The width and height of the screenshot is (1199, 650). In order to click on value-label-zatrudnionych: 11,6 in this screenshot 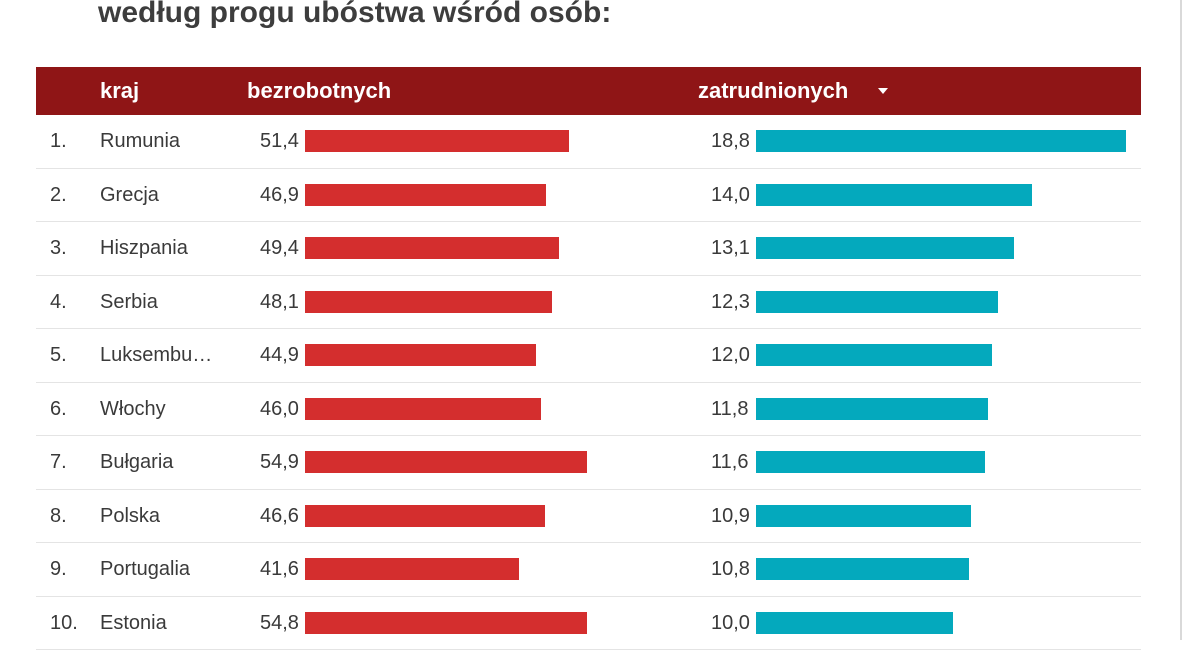, I will do `click(729, 462)`.